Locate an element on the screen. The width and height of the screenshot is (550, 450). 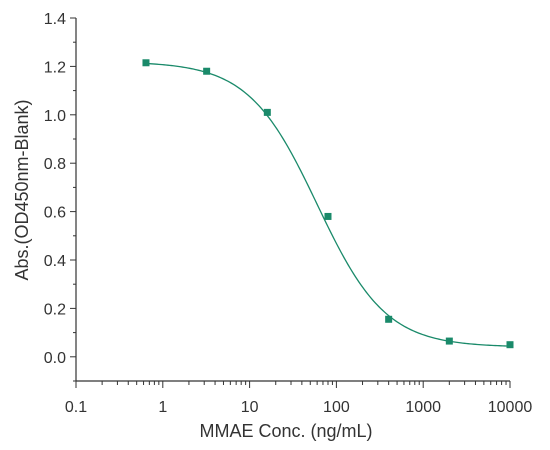
x-tick-label: 10 is located at coordinates (250, 407).